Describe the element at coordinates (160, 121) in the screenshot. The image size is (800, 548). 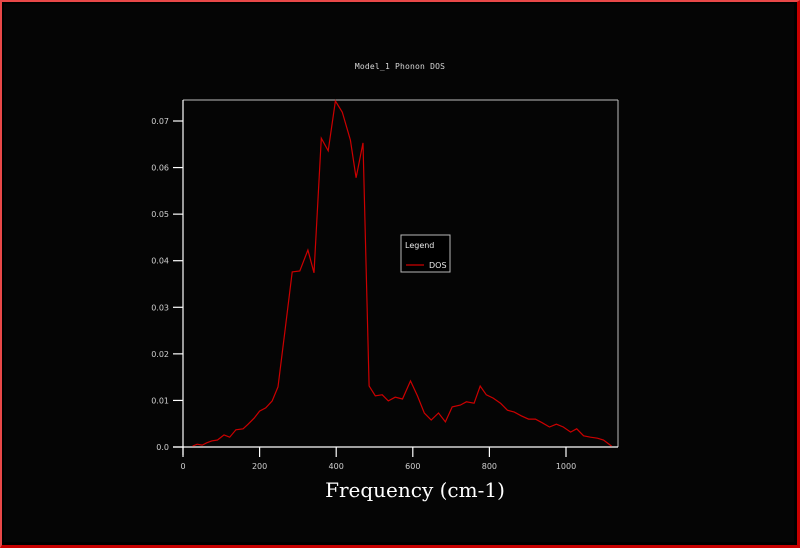
I see `y-tick-label: 0.07` at that location.